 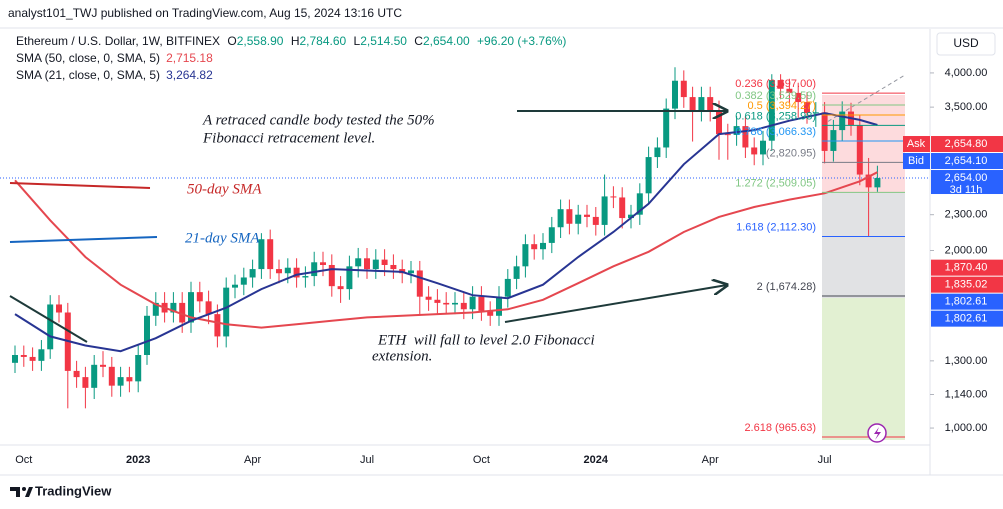 What do you see at coordinates (863, 245) in the screenshot?
I see `target-zone-upper` at bounding box center [863, 245].